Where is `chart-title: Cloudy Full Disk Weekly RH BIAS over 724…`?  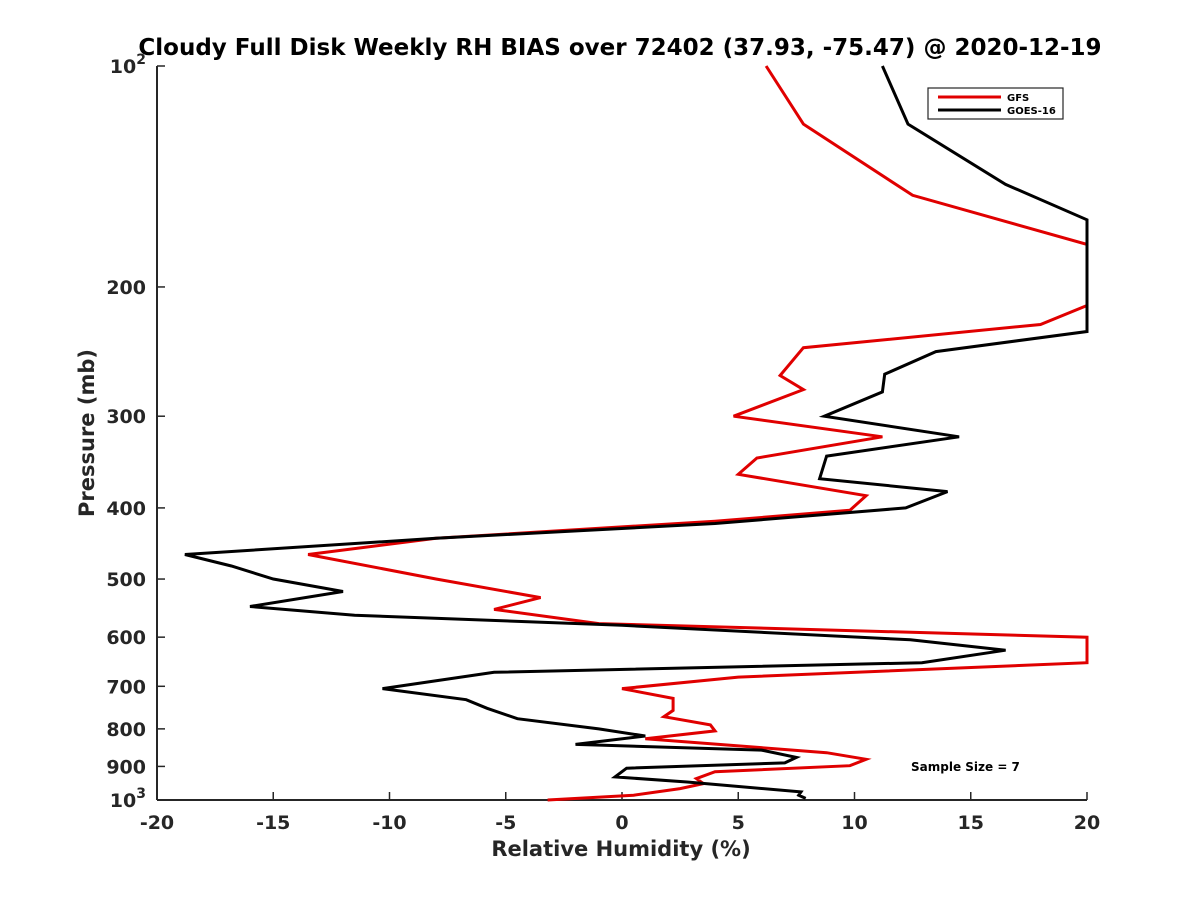
chart-title: Cloudy Full Disk Weekly RH BIAS over 724… is located at coordinates (619, 48).